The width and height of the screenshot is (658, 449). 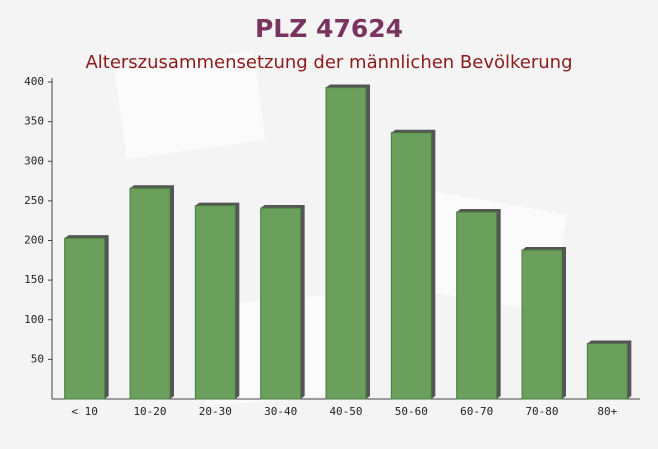 What do you see at coordinates (34, 160) in the screenshot?
I see `y-tick-label: 300` at bounding box center [34, 160].